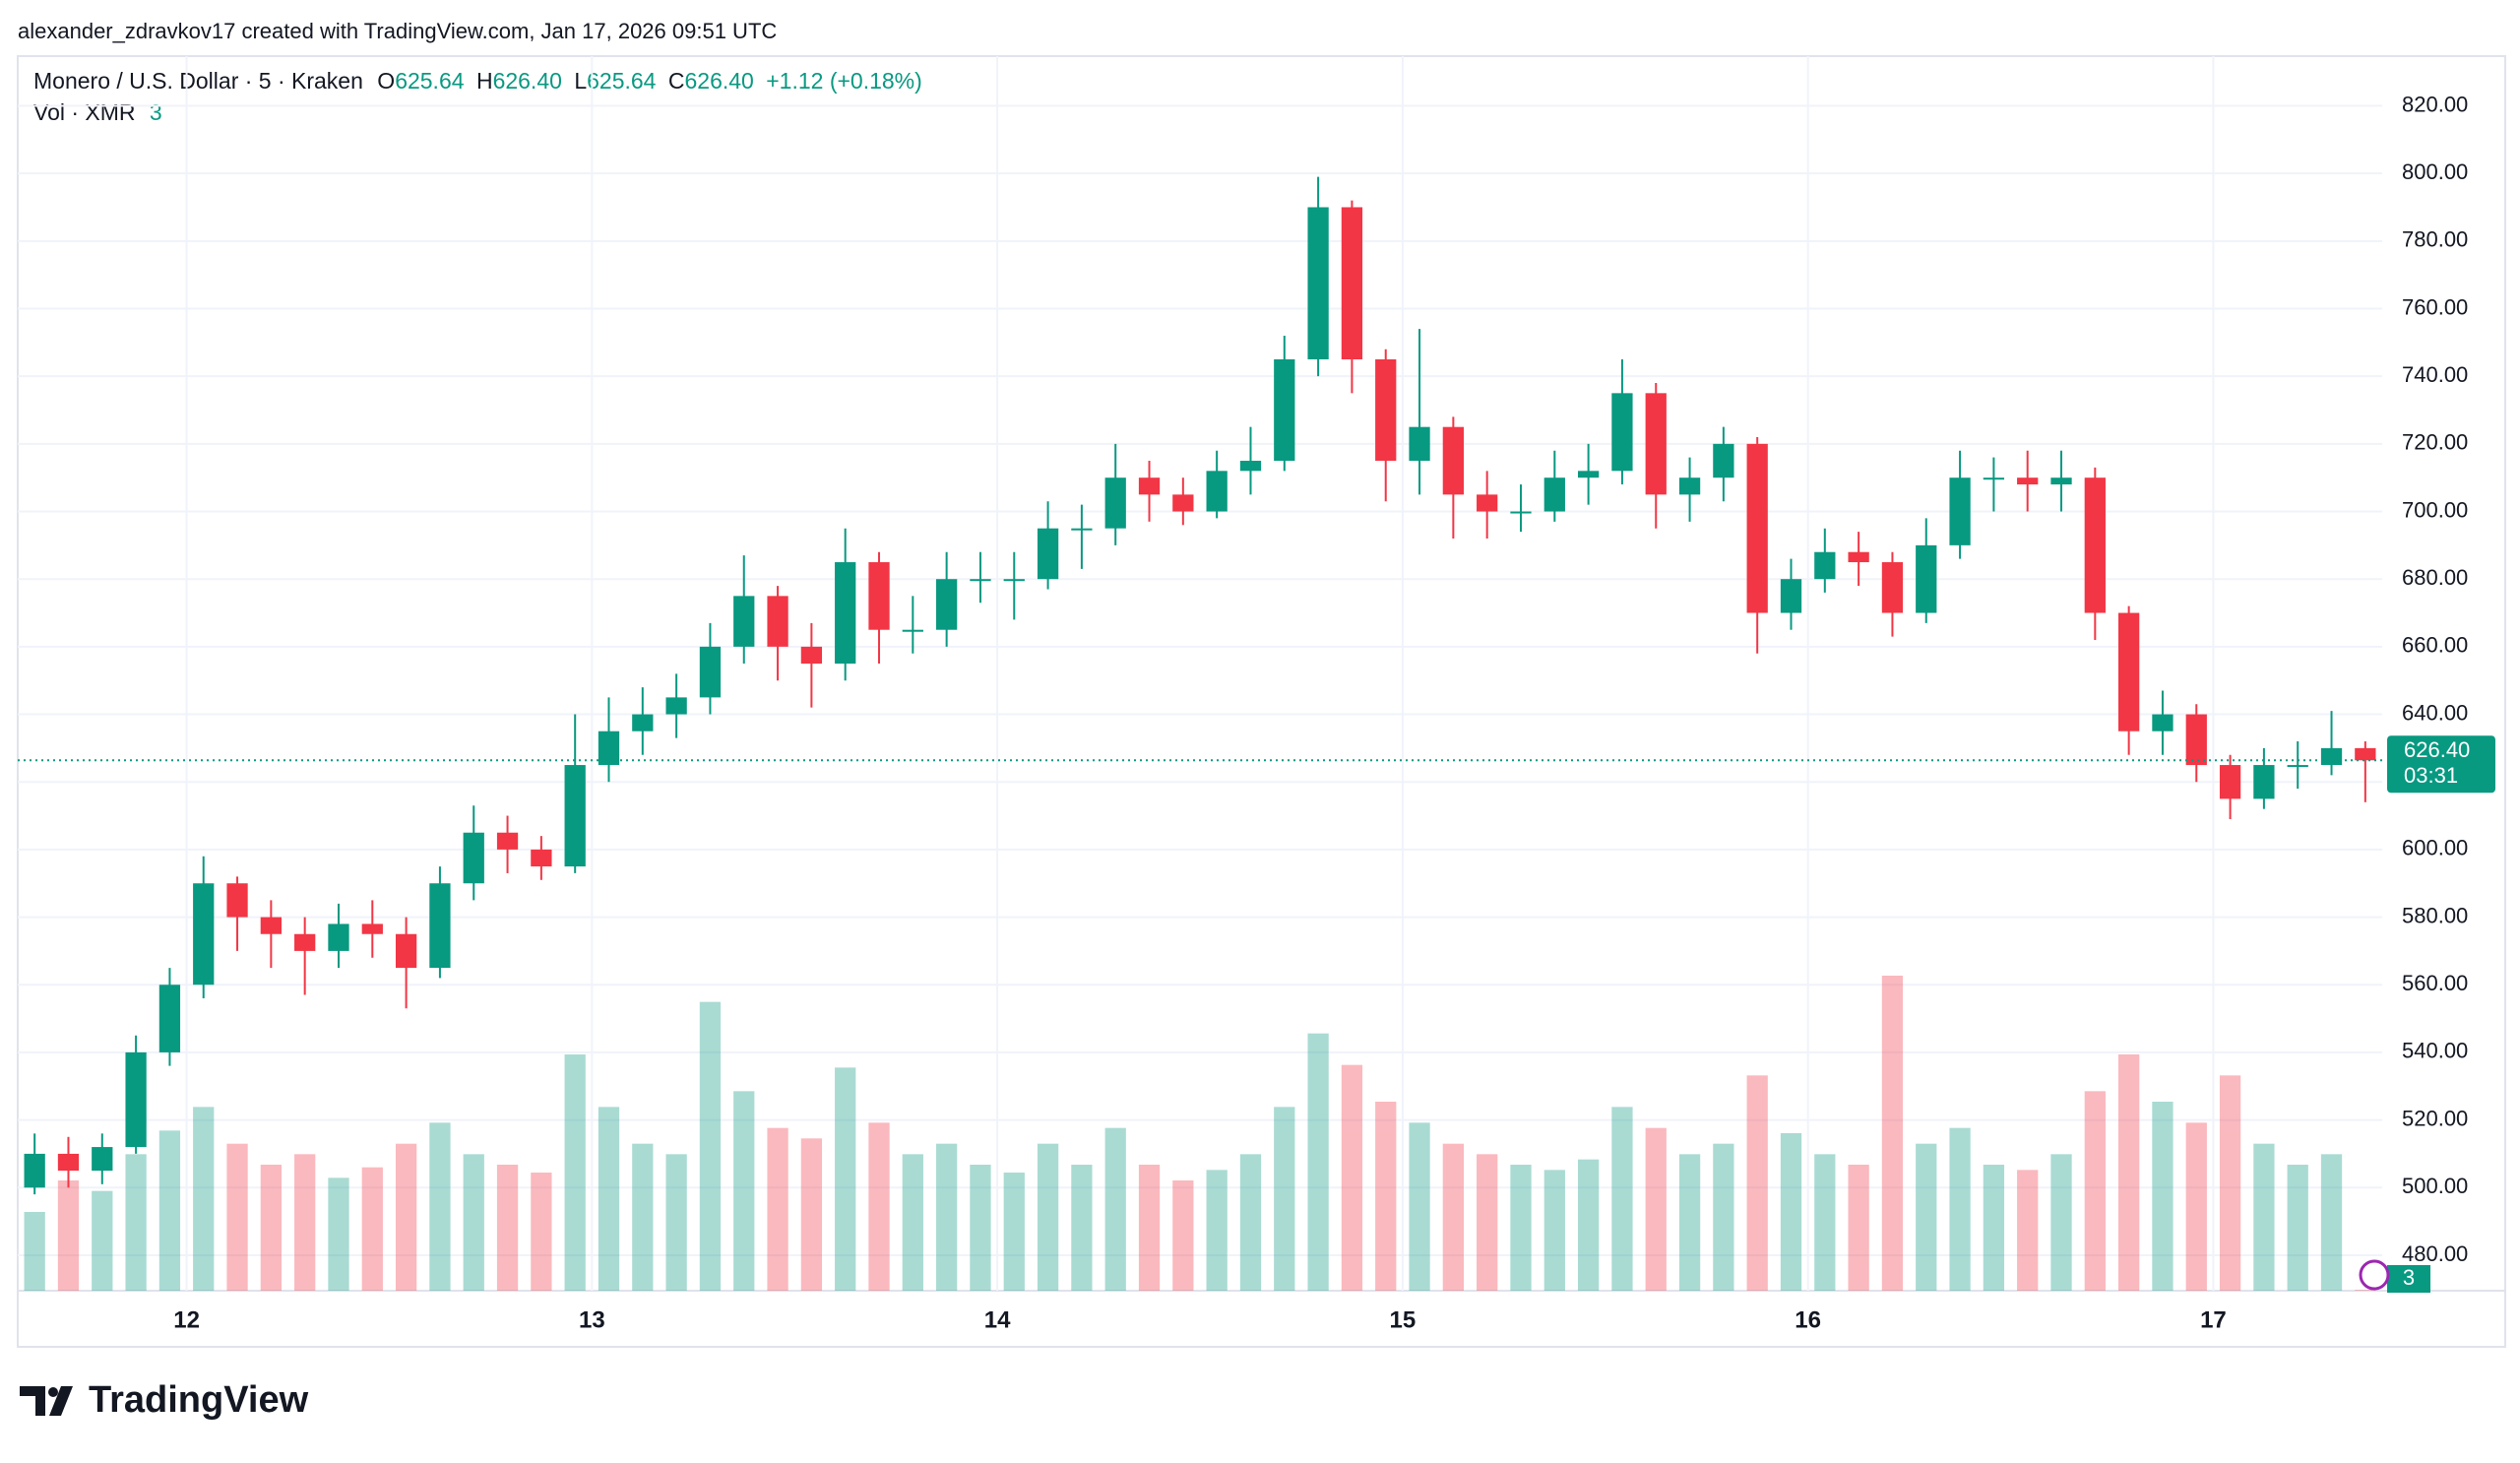  What do you see at coordinates (2435, 848) in the screenshot?
I see `y-tick-label: 600.00` at bounding box center [2435, 848].